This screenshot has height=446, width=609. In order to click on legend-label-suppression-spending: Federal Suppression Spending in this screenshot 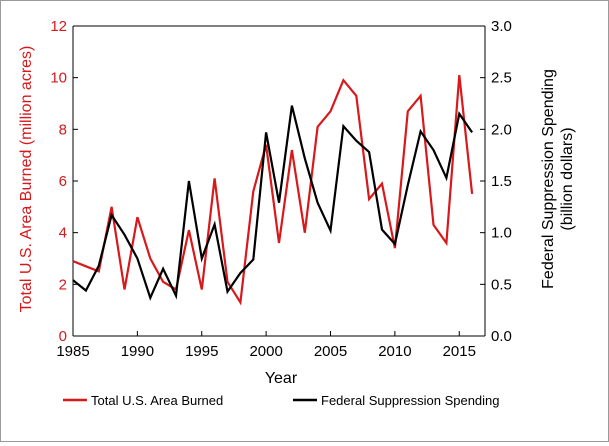, I will do `click(410, 400)`.